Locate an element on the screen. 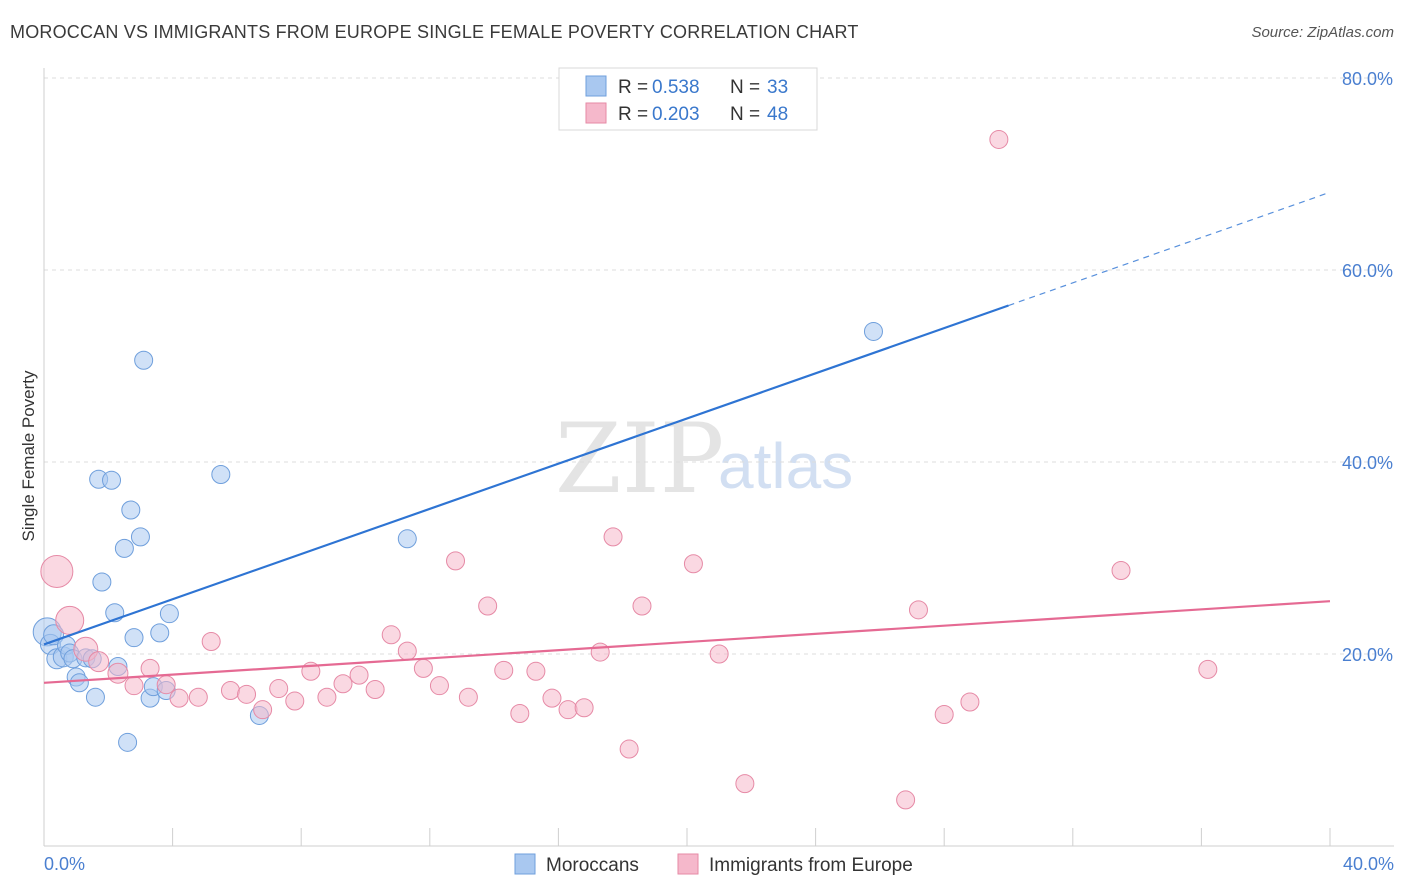 This screenshot has width=1406, height=892. x-tick-label-min: 0.0% is located at coordinates (64, 864).